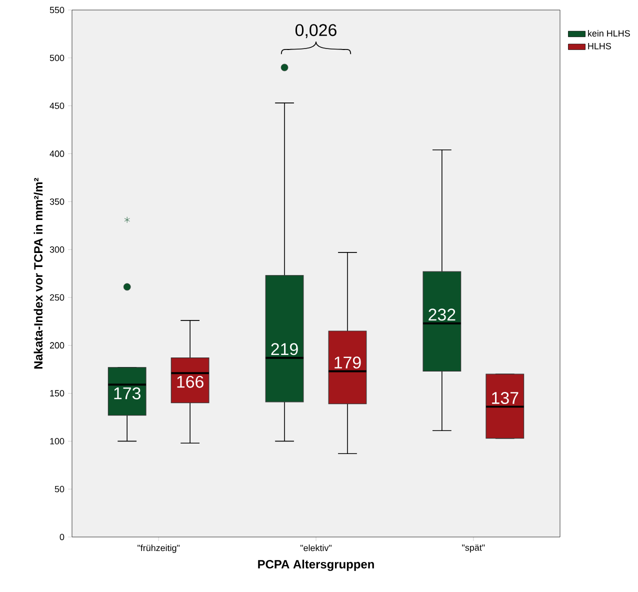 Image resolution: width=638 pixels, height=592 pixels. Describe the element at coordinates (62, 537) in the screenshot. I see `y-tick-label: 0` at that location.